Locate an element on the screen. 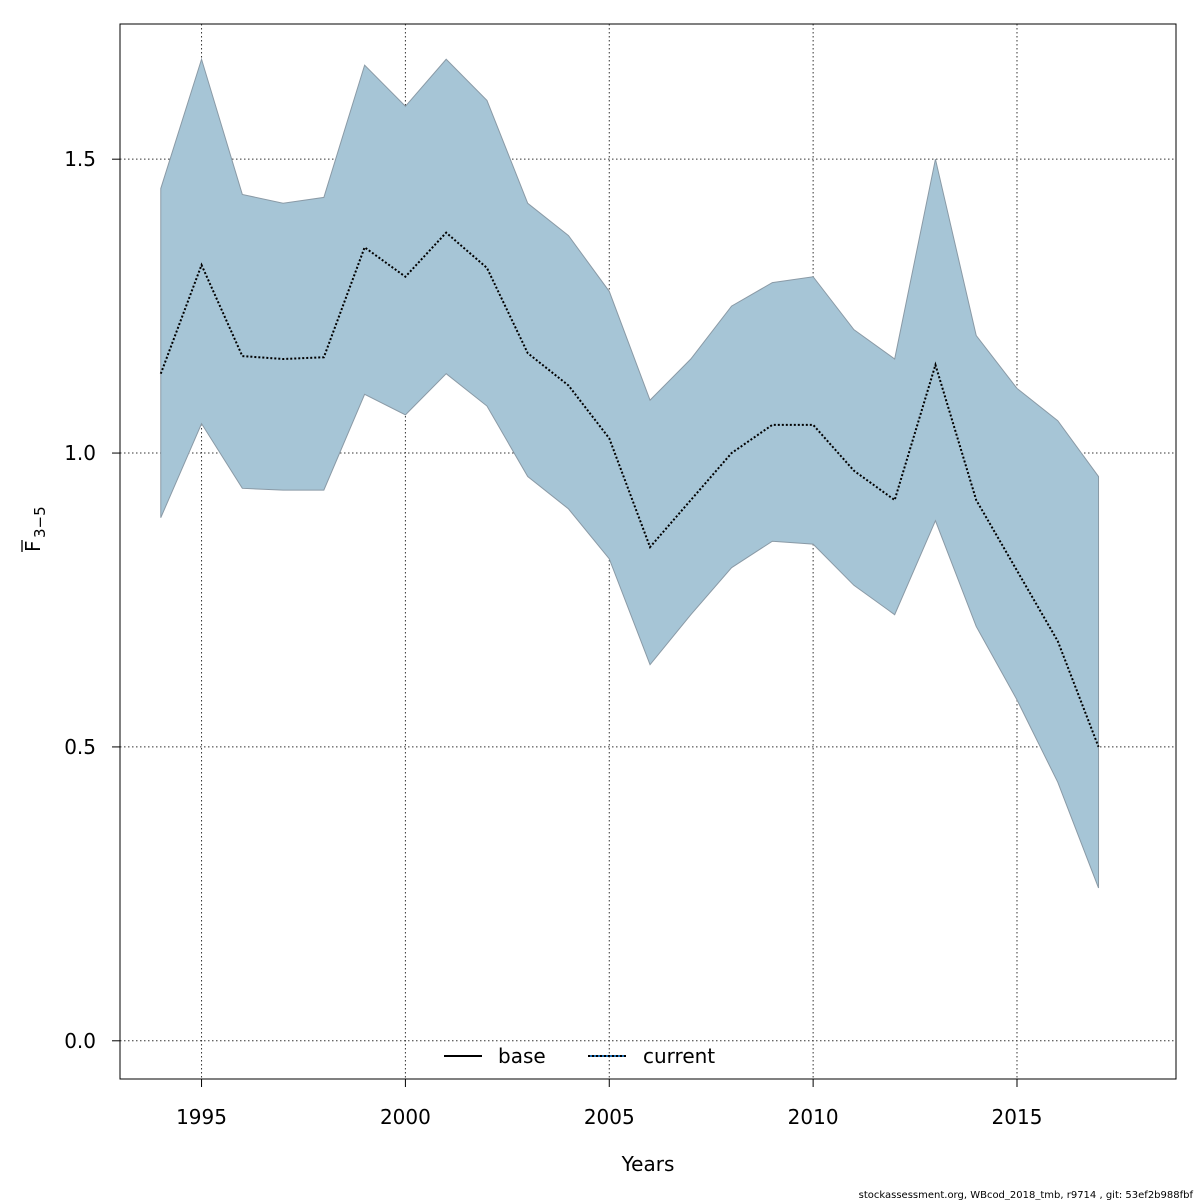 This screenshot has width=1200, height=1200. x-tick-label-1995: 1995 is located at coordinates (201, 1117).